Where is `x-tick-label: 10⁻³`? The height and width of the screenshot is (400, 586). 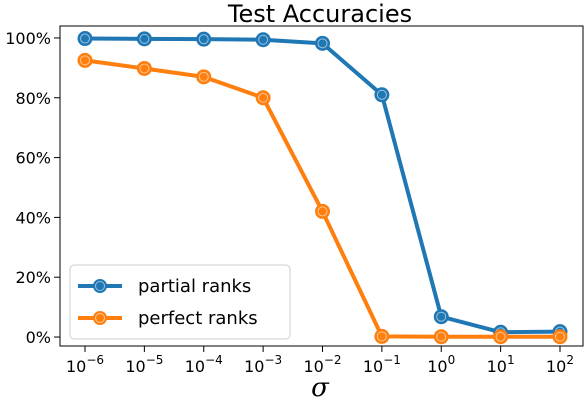 x-tick-label: 10⁻³ is located at coordinates (263, 364).